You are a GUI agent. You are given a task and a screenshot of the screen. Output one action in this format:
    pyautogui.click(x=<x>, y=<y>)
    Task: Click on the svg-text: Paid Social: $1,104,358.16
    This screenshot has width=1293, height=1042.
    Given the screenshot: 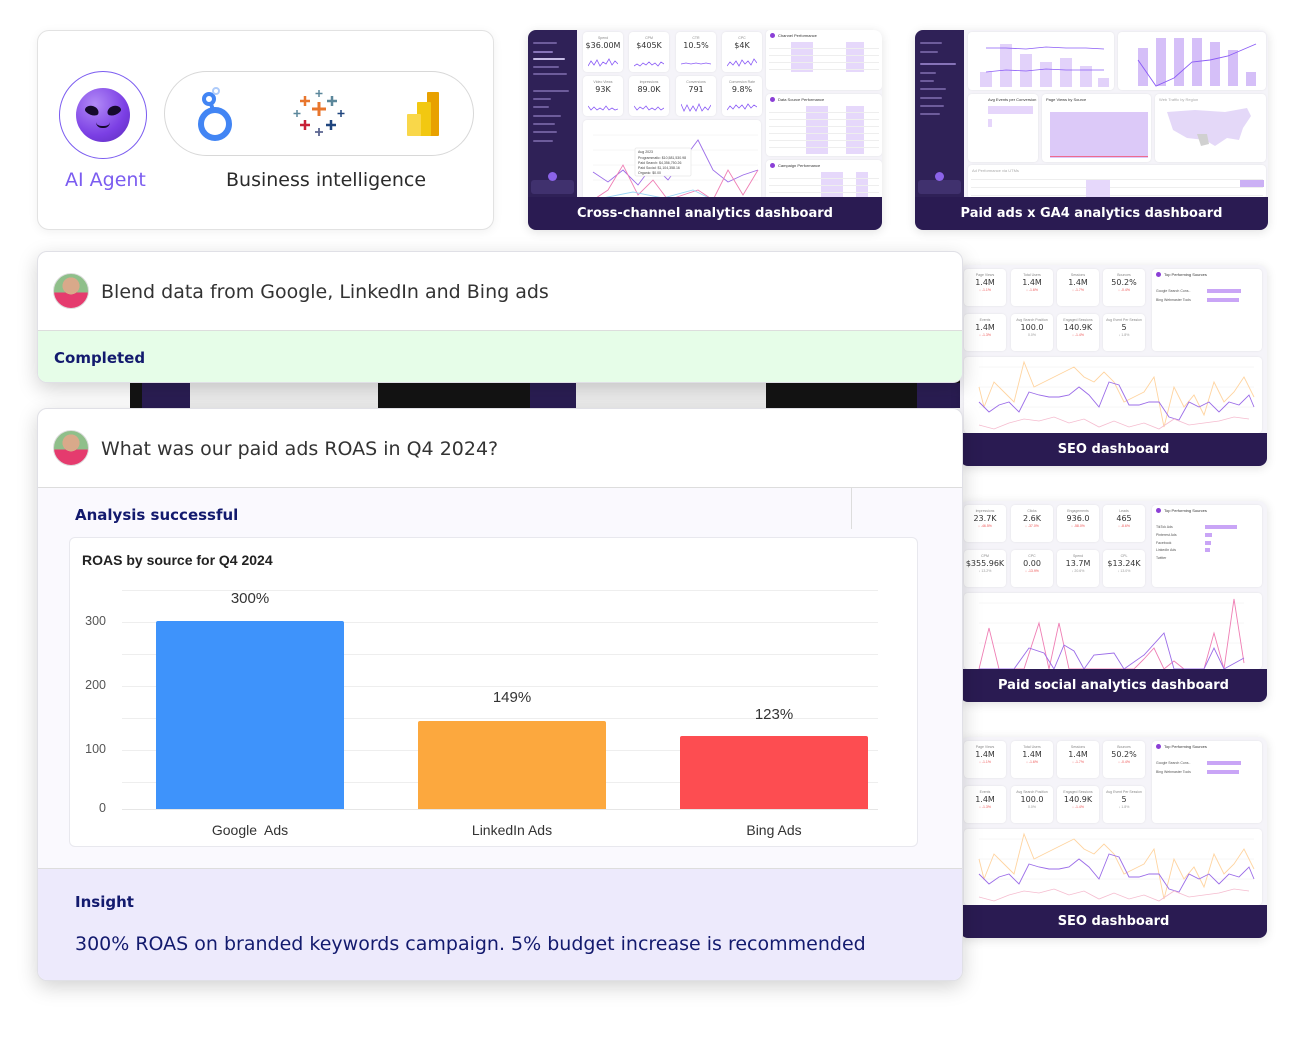 What is the action you would take?
    pyautogui.click(x=659, y=168)
    